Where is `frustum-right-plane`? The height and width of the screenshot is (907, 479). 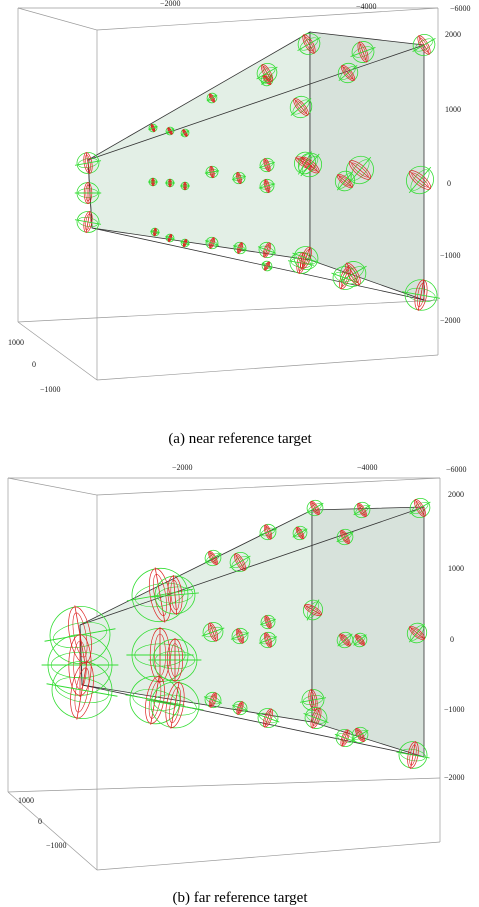 frustum-right-plane is located at coordinates (367, 166).